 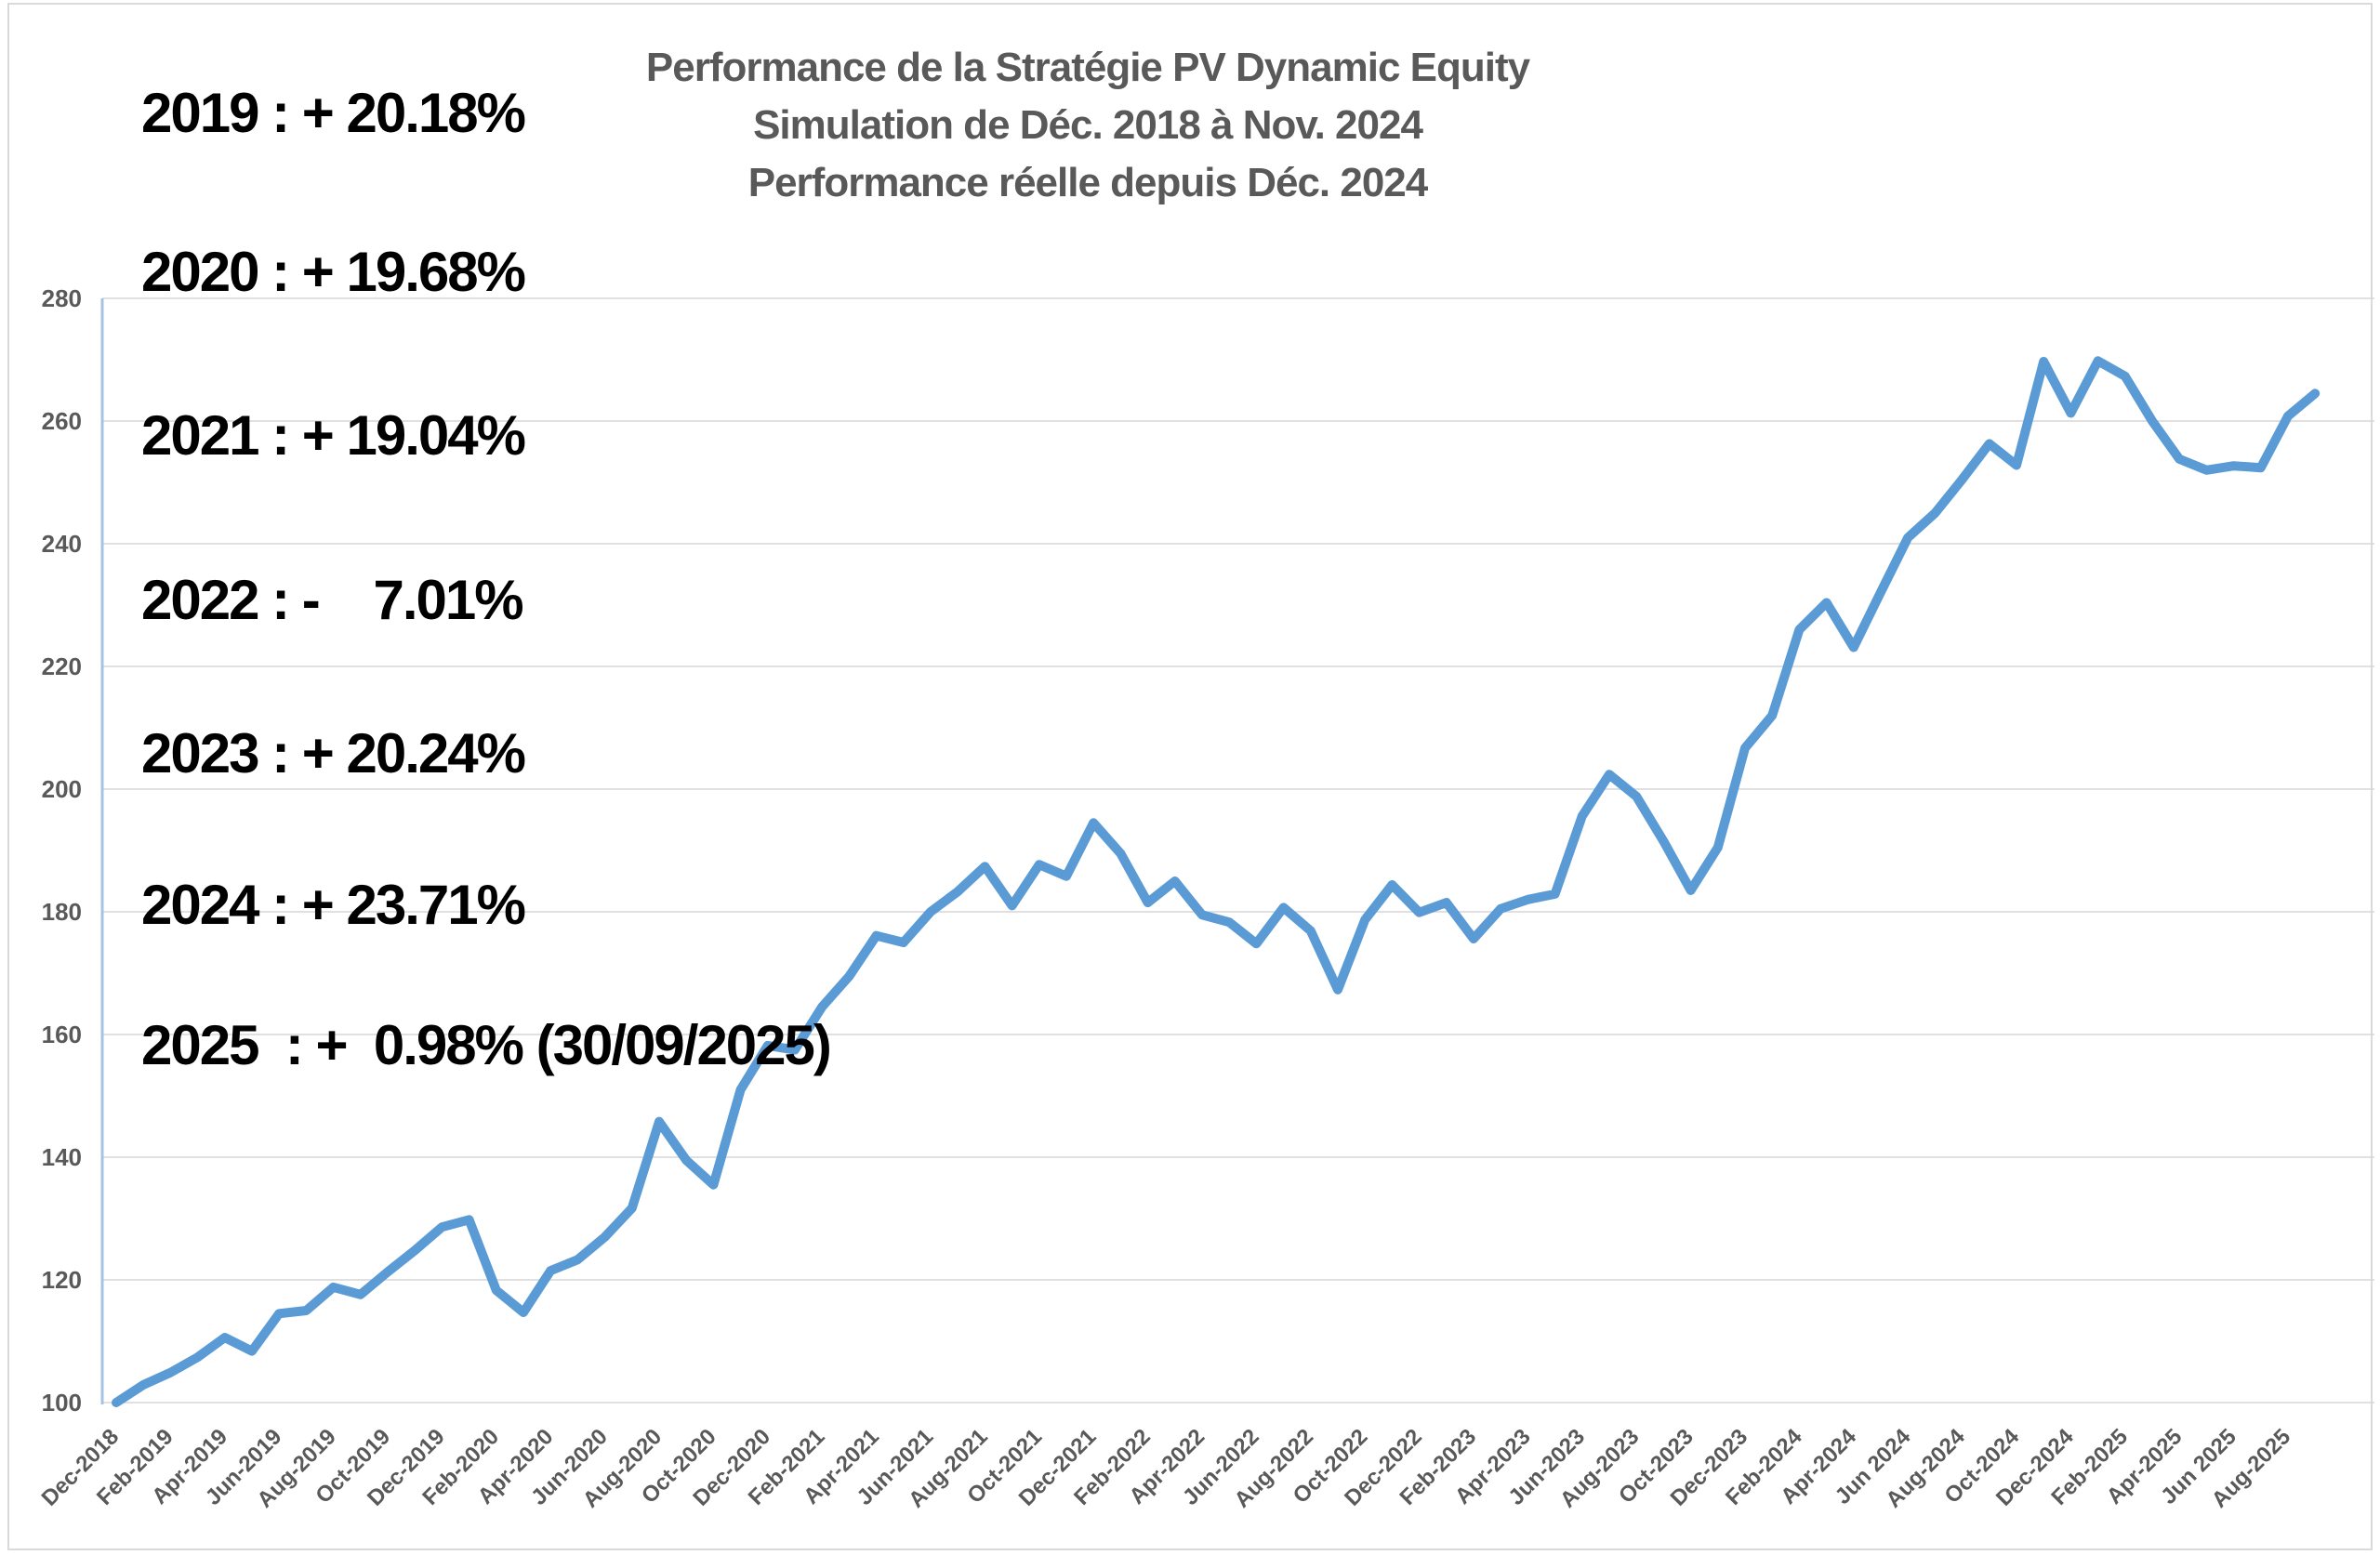 What do you see at coordinates (486, 1045) in the screenshot?
I see `annotation-2025-return: 2025 : + 0.98% (30/09/2025)` at bounding box center [486, 1045].